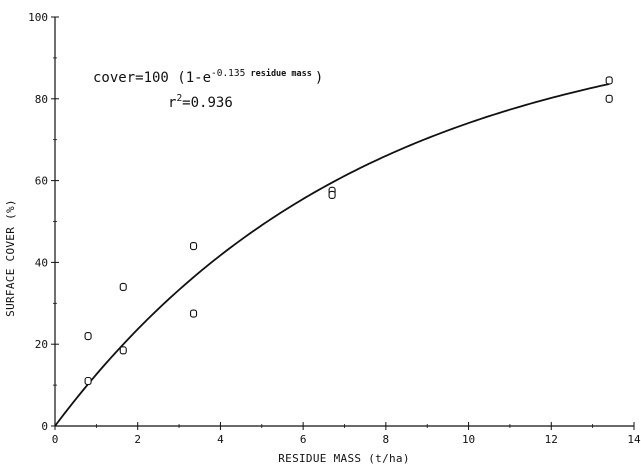  Describe the element at coordinates (468, 439) in the screenshot. I see `x-tick-label: 10` at that location.